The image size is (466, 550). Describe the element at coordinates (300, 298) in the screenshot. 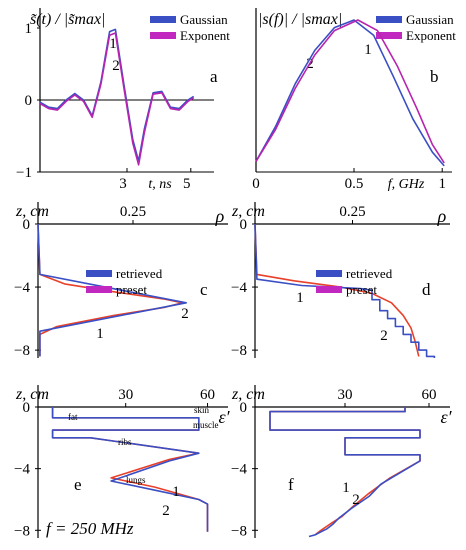

I see `d-curve-label-1: 1` at that location.